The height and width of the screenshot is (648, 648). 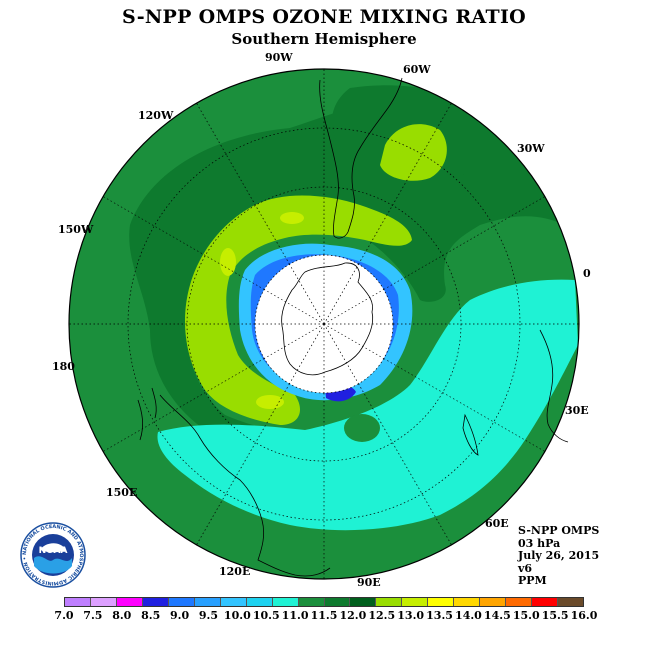 I want to click on colorbar, so click(x=324, y=602).